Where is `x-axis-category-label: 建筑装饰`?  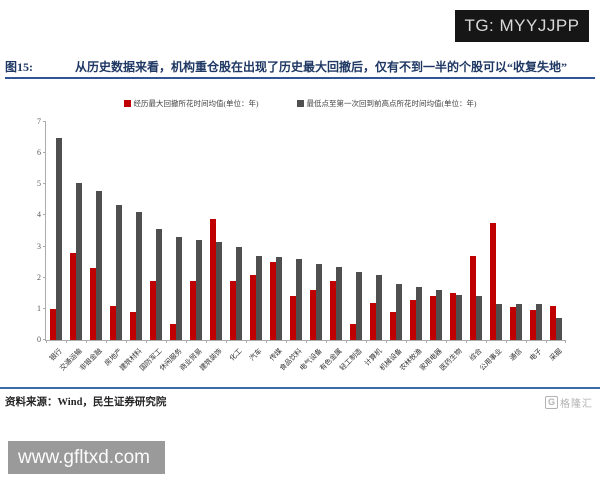 x-axis-category-label: 建筑装饰 is located at coordinates (211, 360).